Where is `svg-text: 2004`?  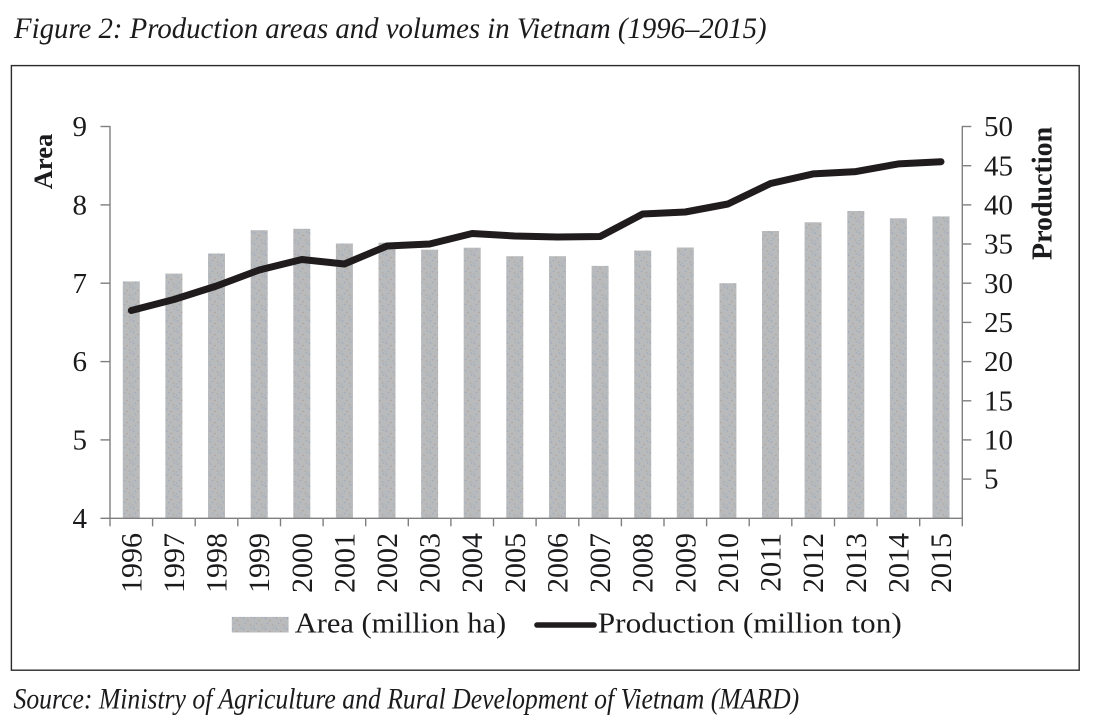 svg-text: 2004 is located at coordinates (472, 563).